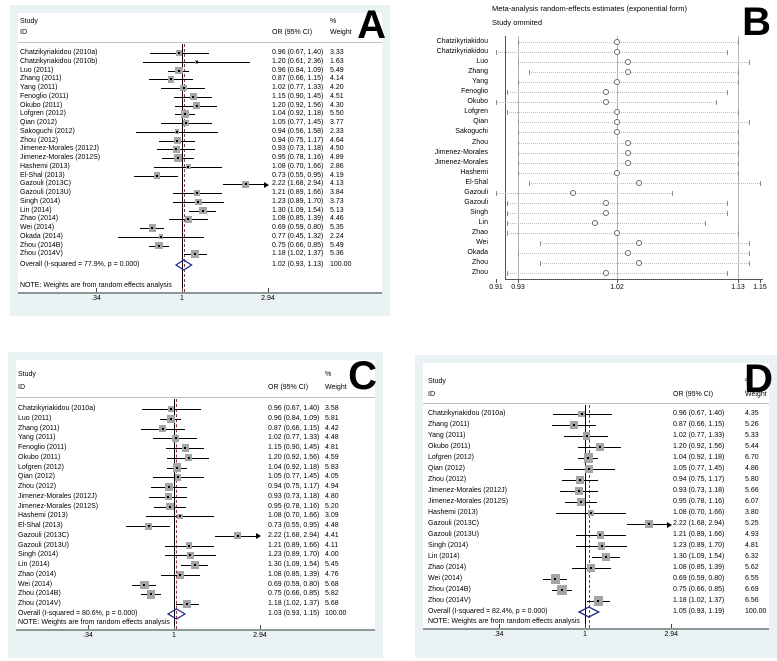 The height and width of the screenshot is (661, 777). Describe the element at coordinates (752, 534) in the screenshot. I see `weight-value: 4.93` at that location.